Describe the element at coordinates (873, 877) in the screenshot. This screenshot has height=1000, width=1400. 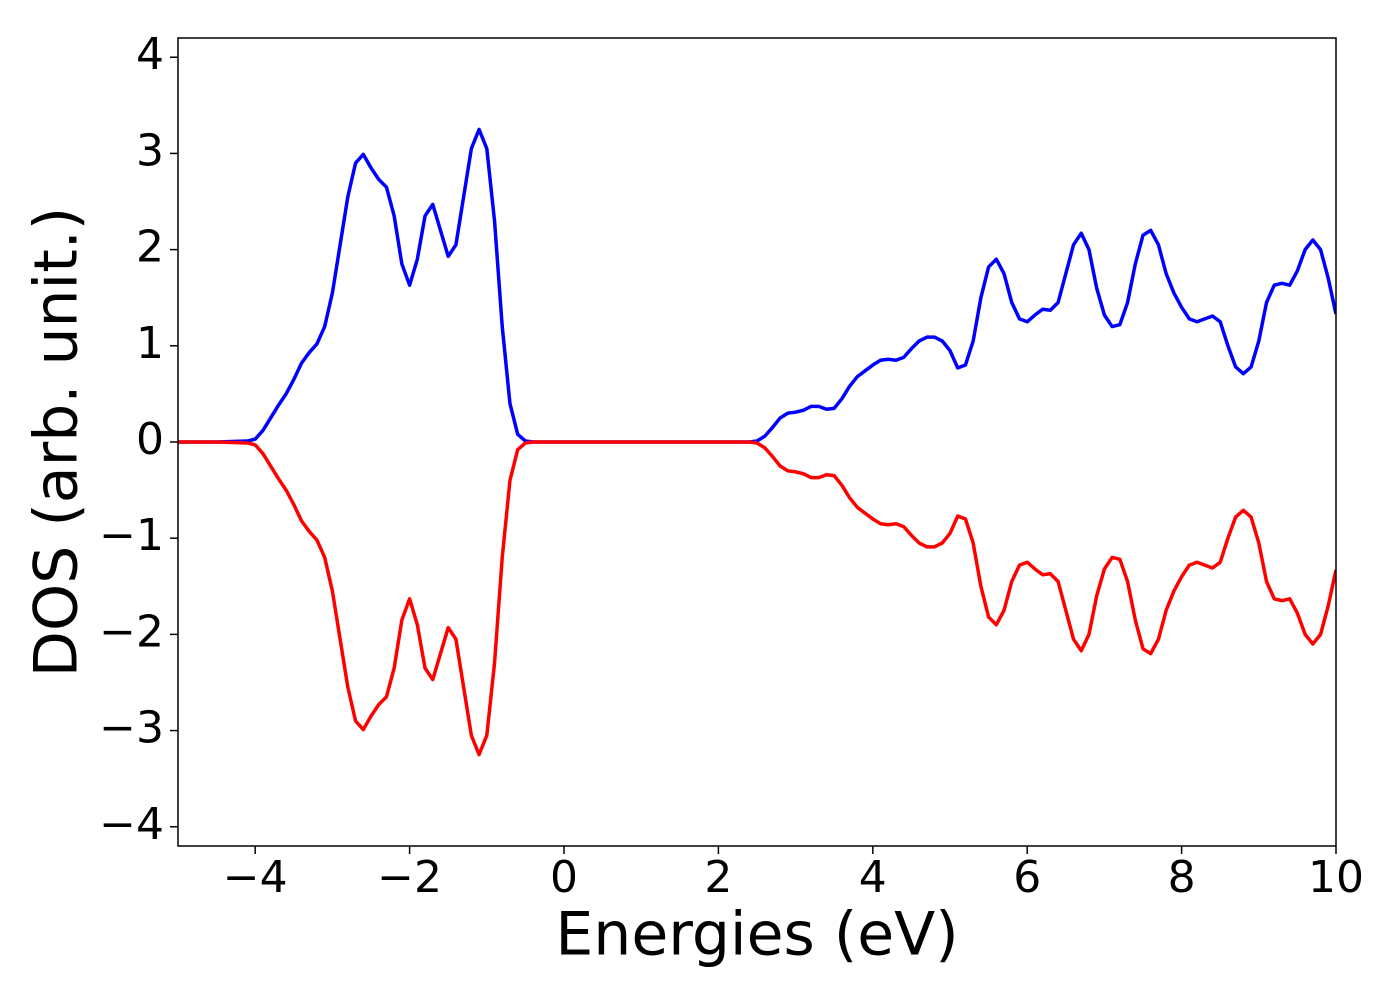
I see `x-tick-label: 4` at that location.